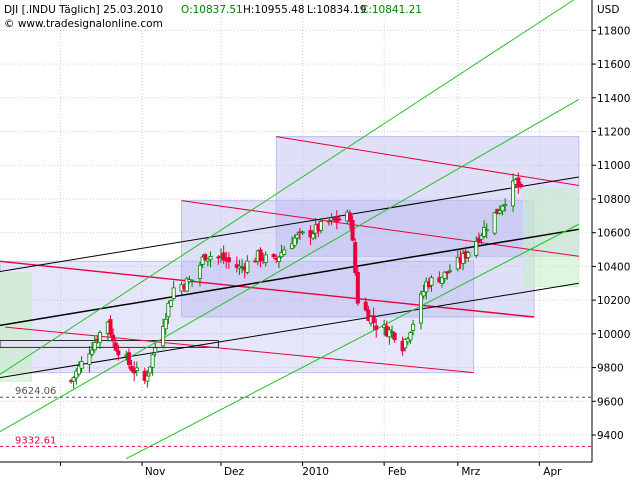 The image size is (640, 484). Describe the element at coordinates (613, 267) in the screenshot. I see `y-tick-label: 10400` at that location.